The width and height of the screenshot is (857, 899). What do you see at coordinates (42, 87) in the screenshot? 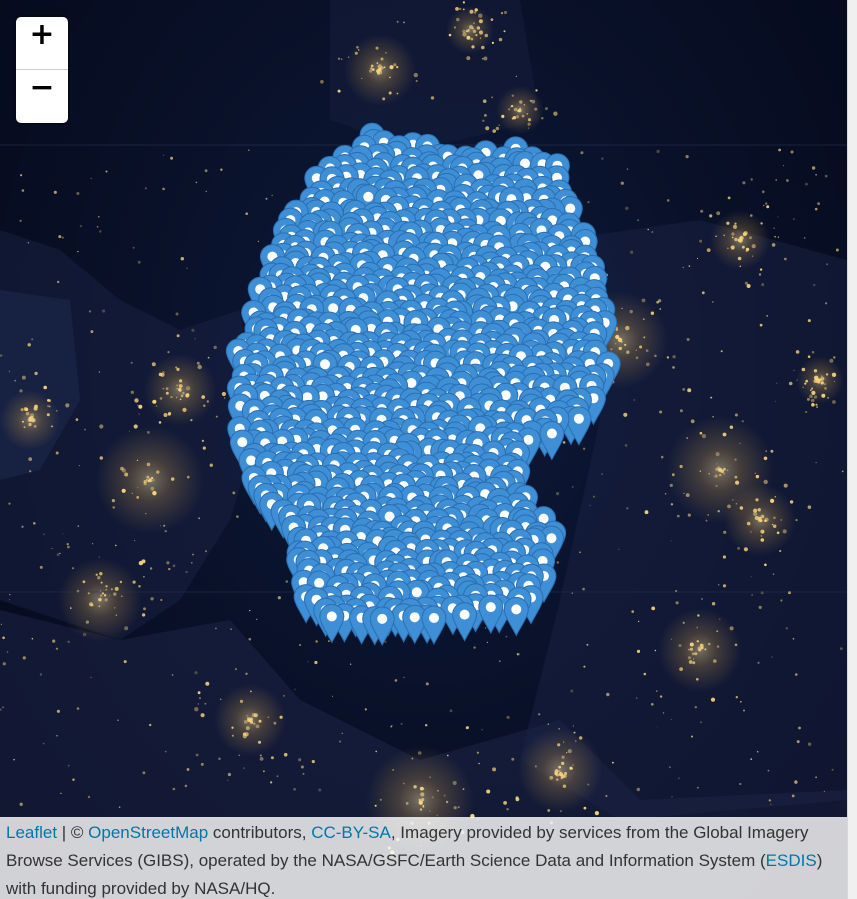
I see `zoom-out-button: −` at bounding box center [42, 87].